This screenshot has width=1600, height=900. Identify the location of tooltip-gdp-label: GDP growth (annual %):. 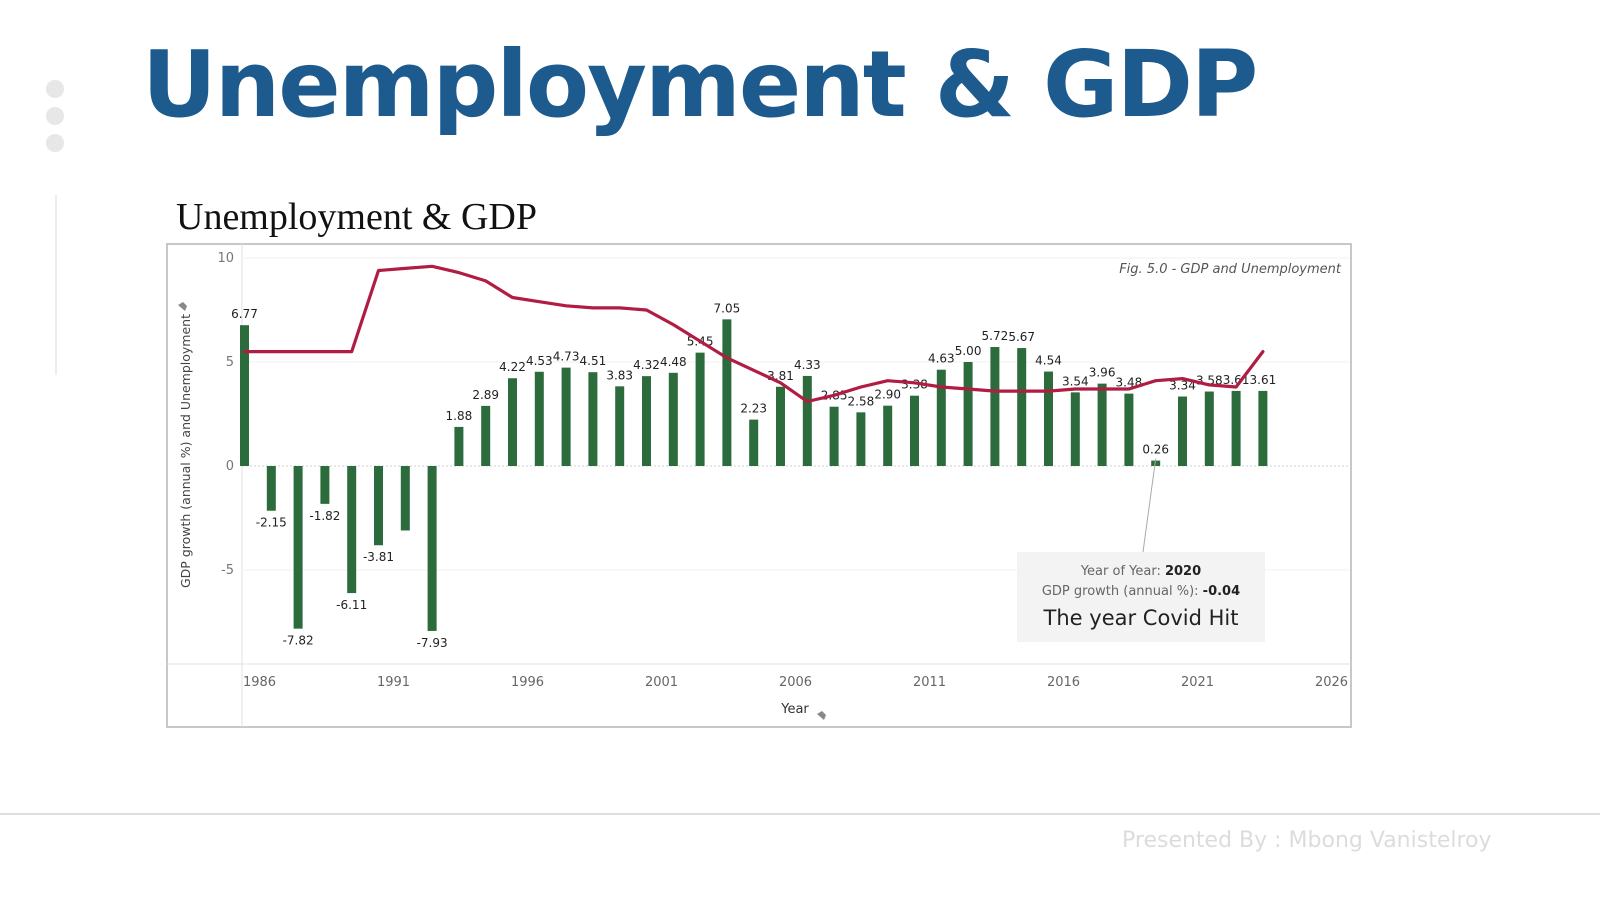
(1120, 591).